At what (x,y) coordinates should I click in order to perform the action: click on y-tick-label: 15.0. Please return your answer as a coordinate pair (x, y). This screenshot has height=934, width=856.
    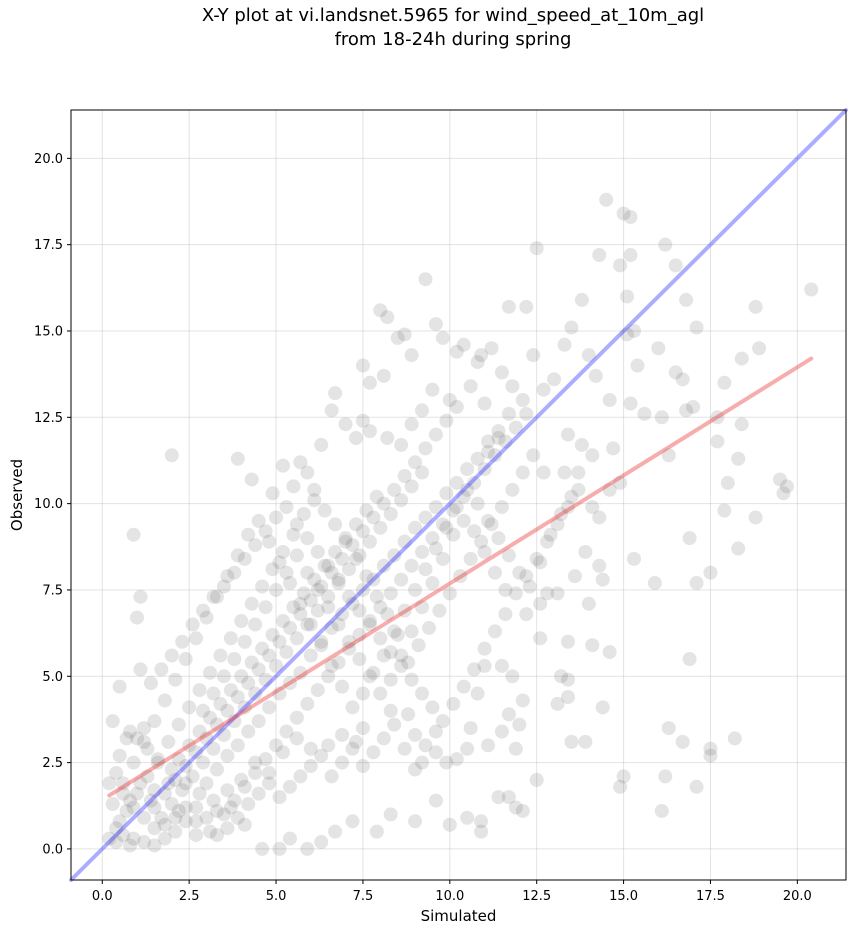
    Looking at the image, I should click on (48, 331).